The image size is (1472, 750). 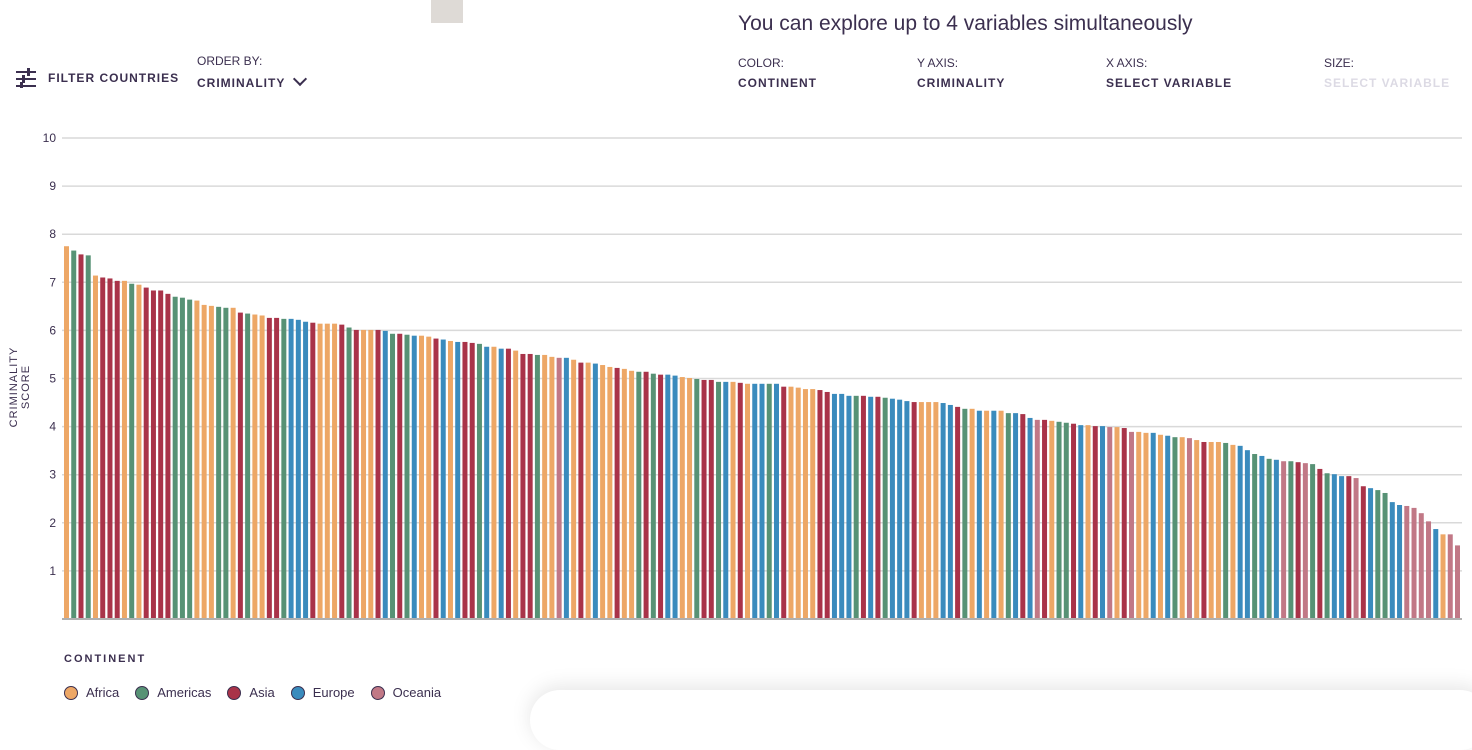 I want to click on x-axis-select: SELECT VARIABLE, so click(x=1169, y=83).